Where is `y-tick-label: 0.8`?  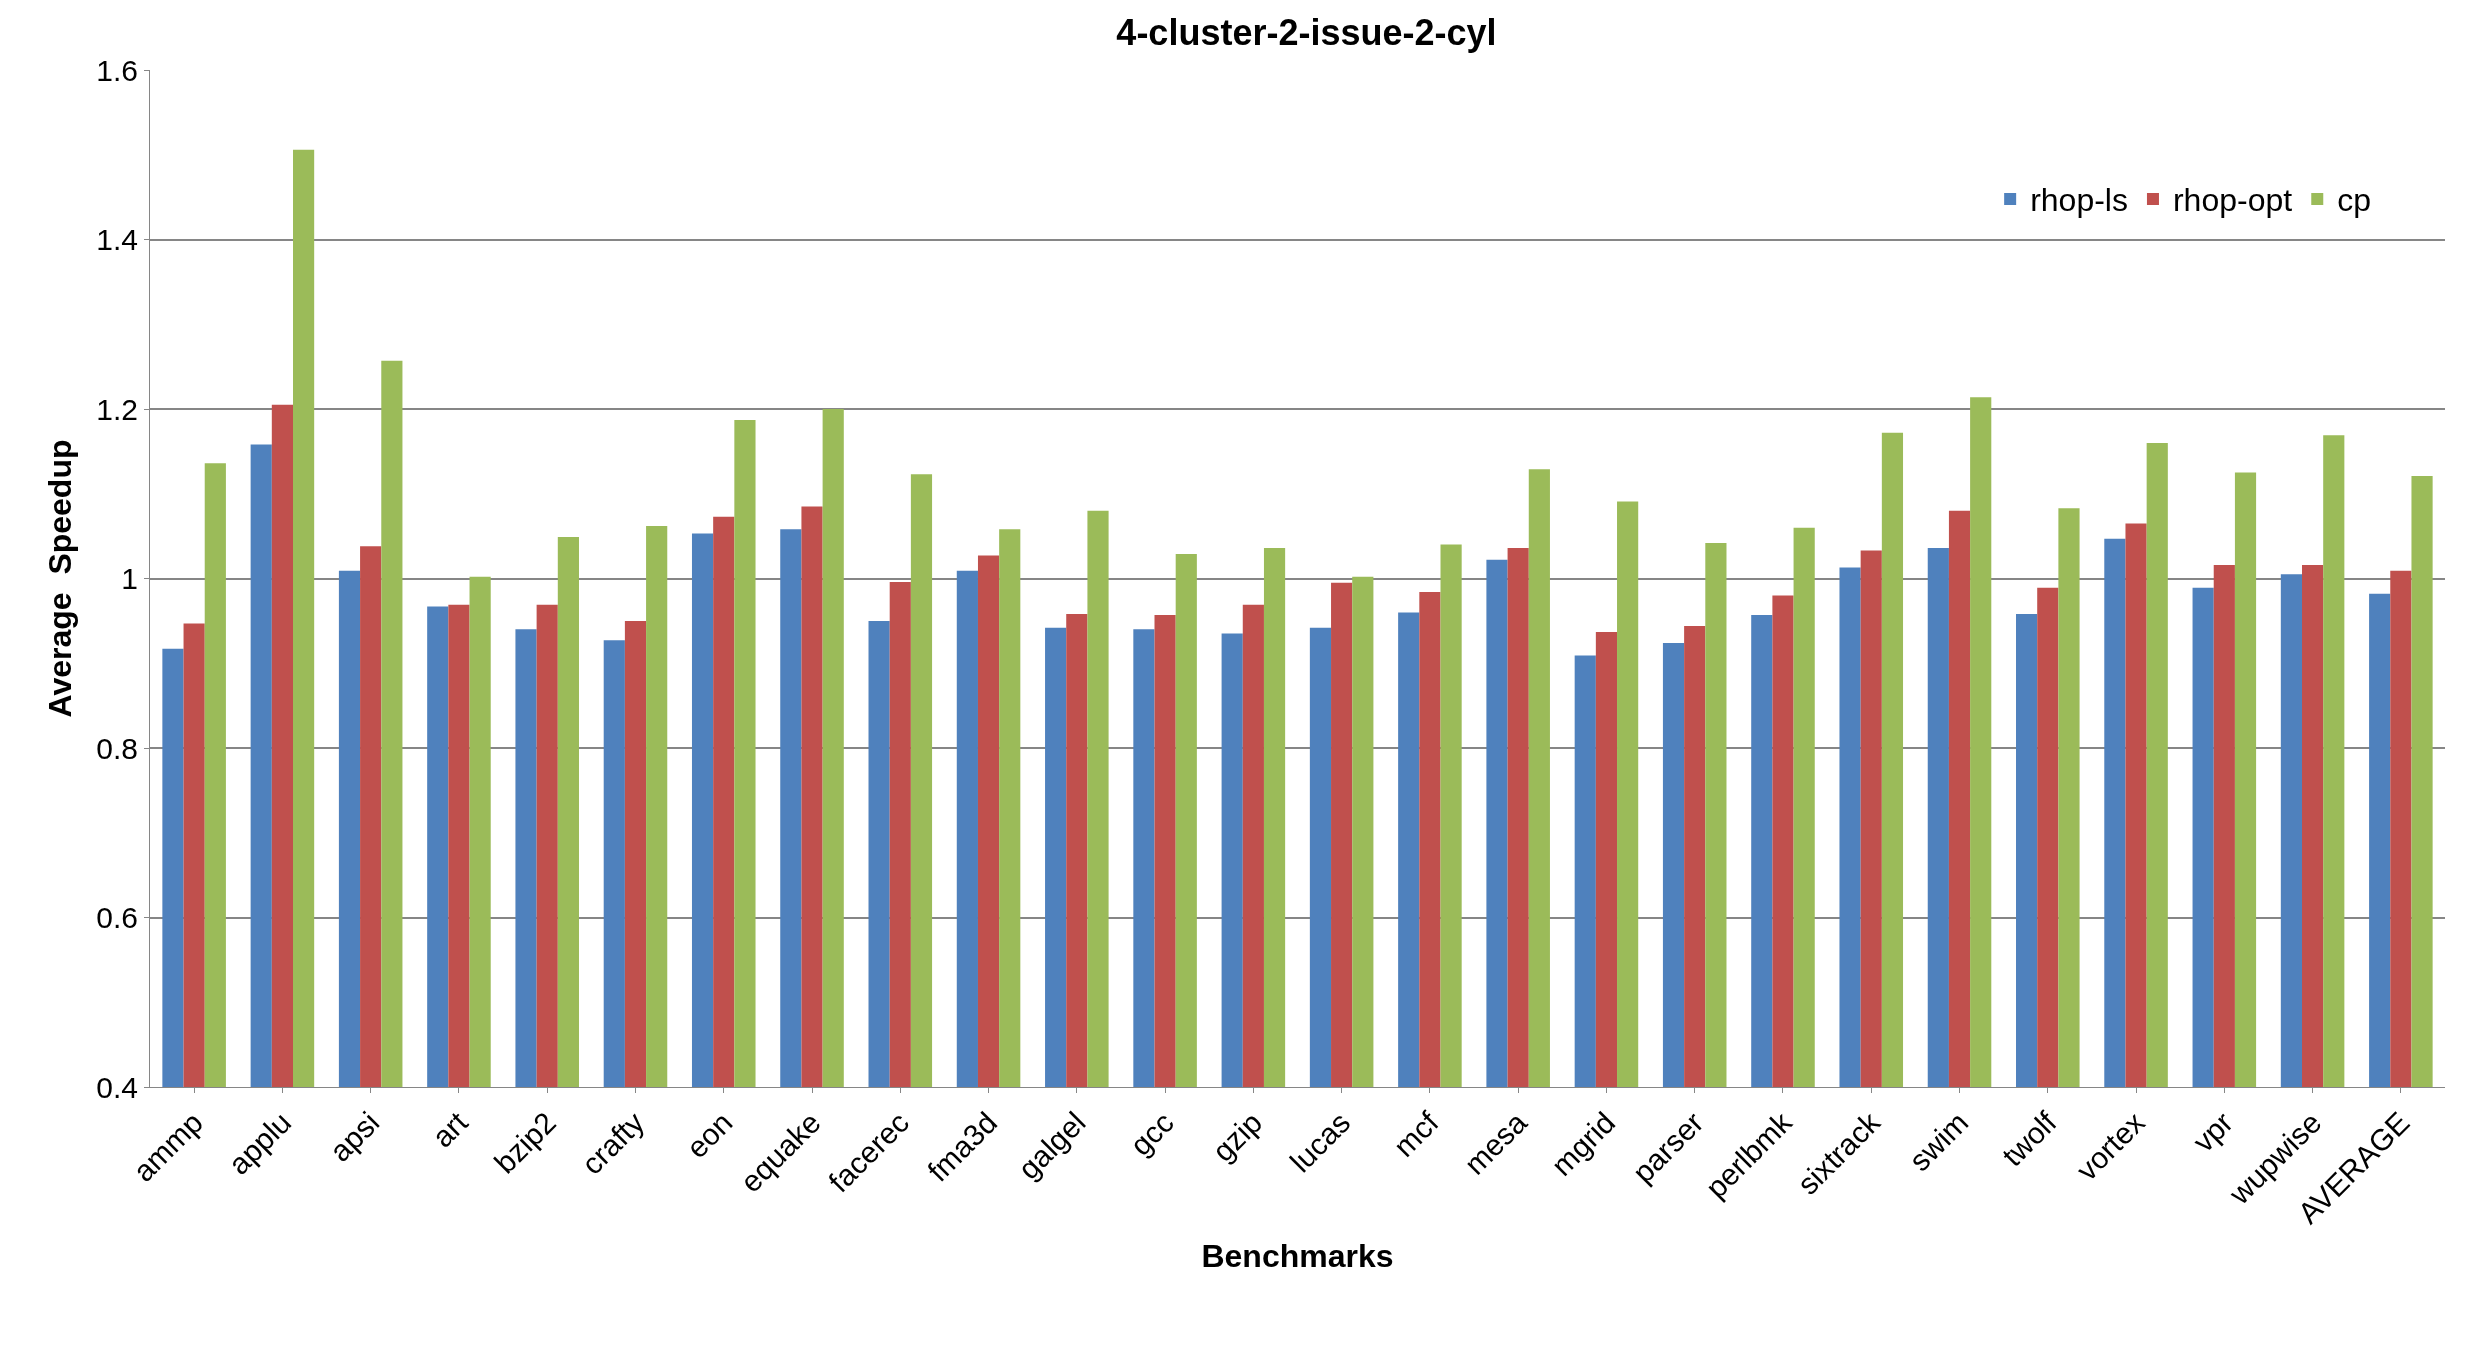
y-tick-label: 0.8 is located at coordinates (117, 748).